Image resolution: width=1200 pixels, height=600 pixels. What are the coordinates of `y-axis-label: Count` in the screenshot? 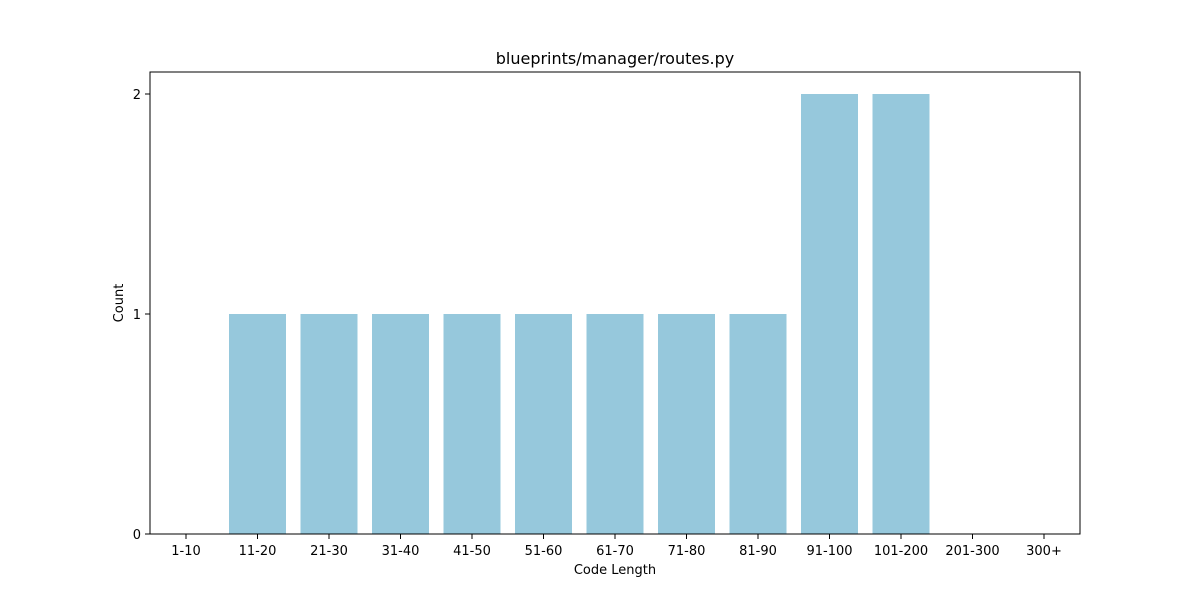 It's located at (119, 303).